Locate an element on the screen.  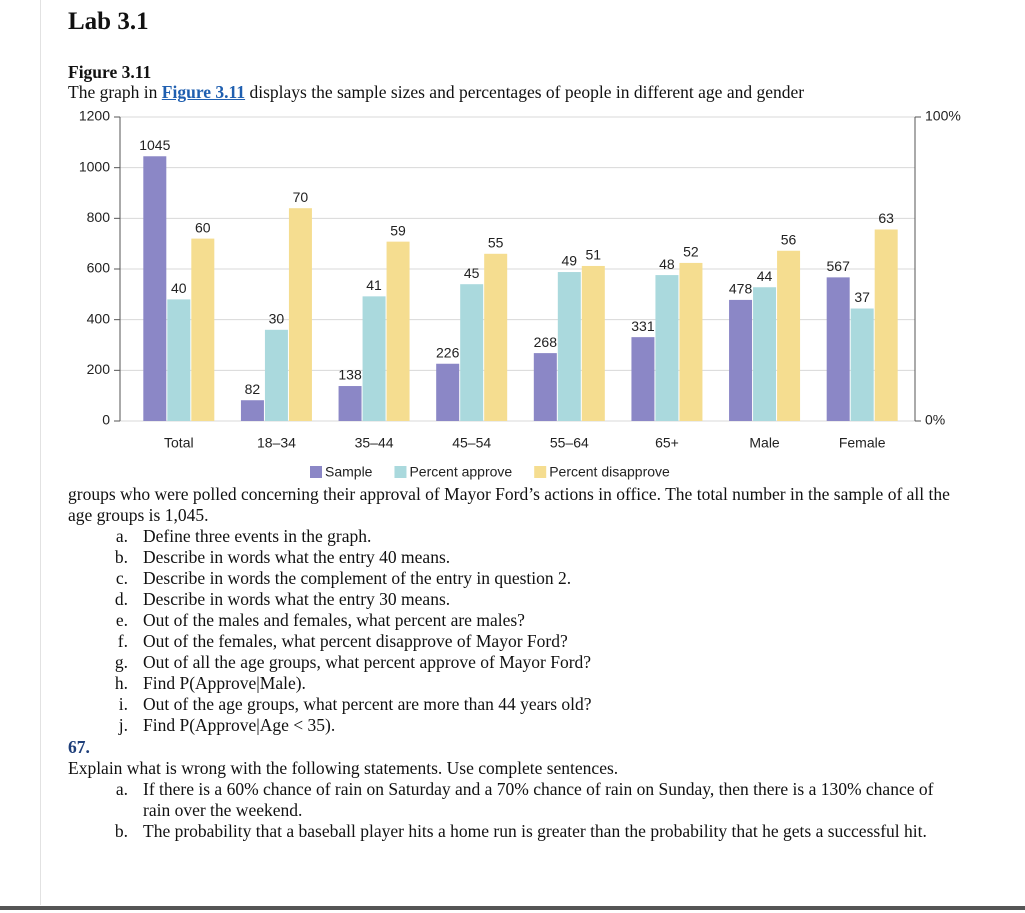
data-label: 52 is located at coordinates (691, 252).